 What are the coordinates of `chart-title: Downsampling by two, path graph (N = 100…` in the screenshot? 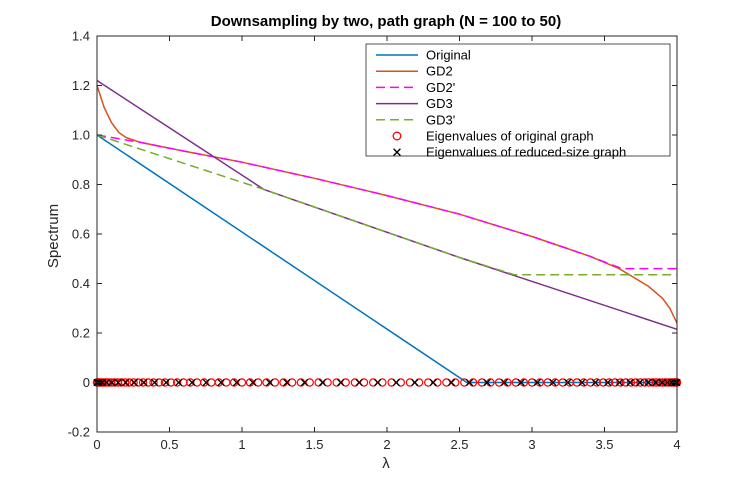 It's located at (386, 21).